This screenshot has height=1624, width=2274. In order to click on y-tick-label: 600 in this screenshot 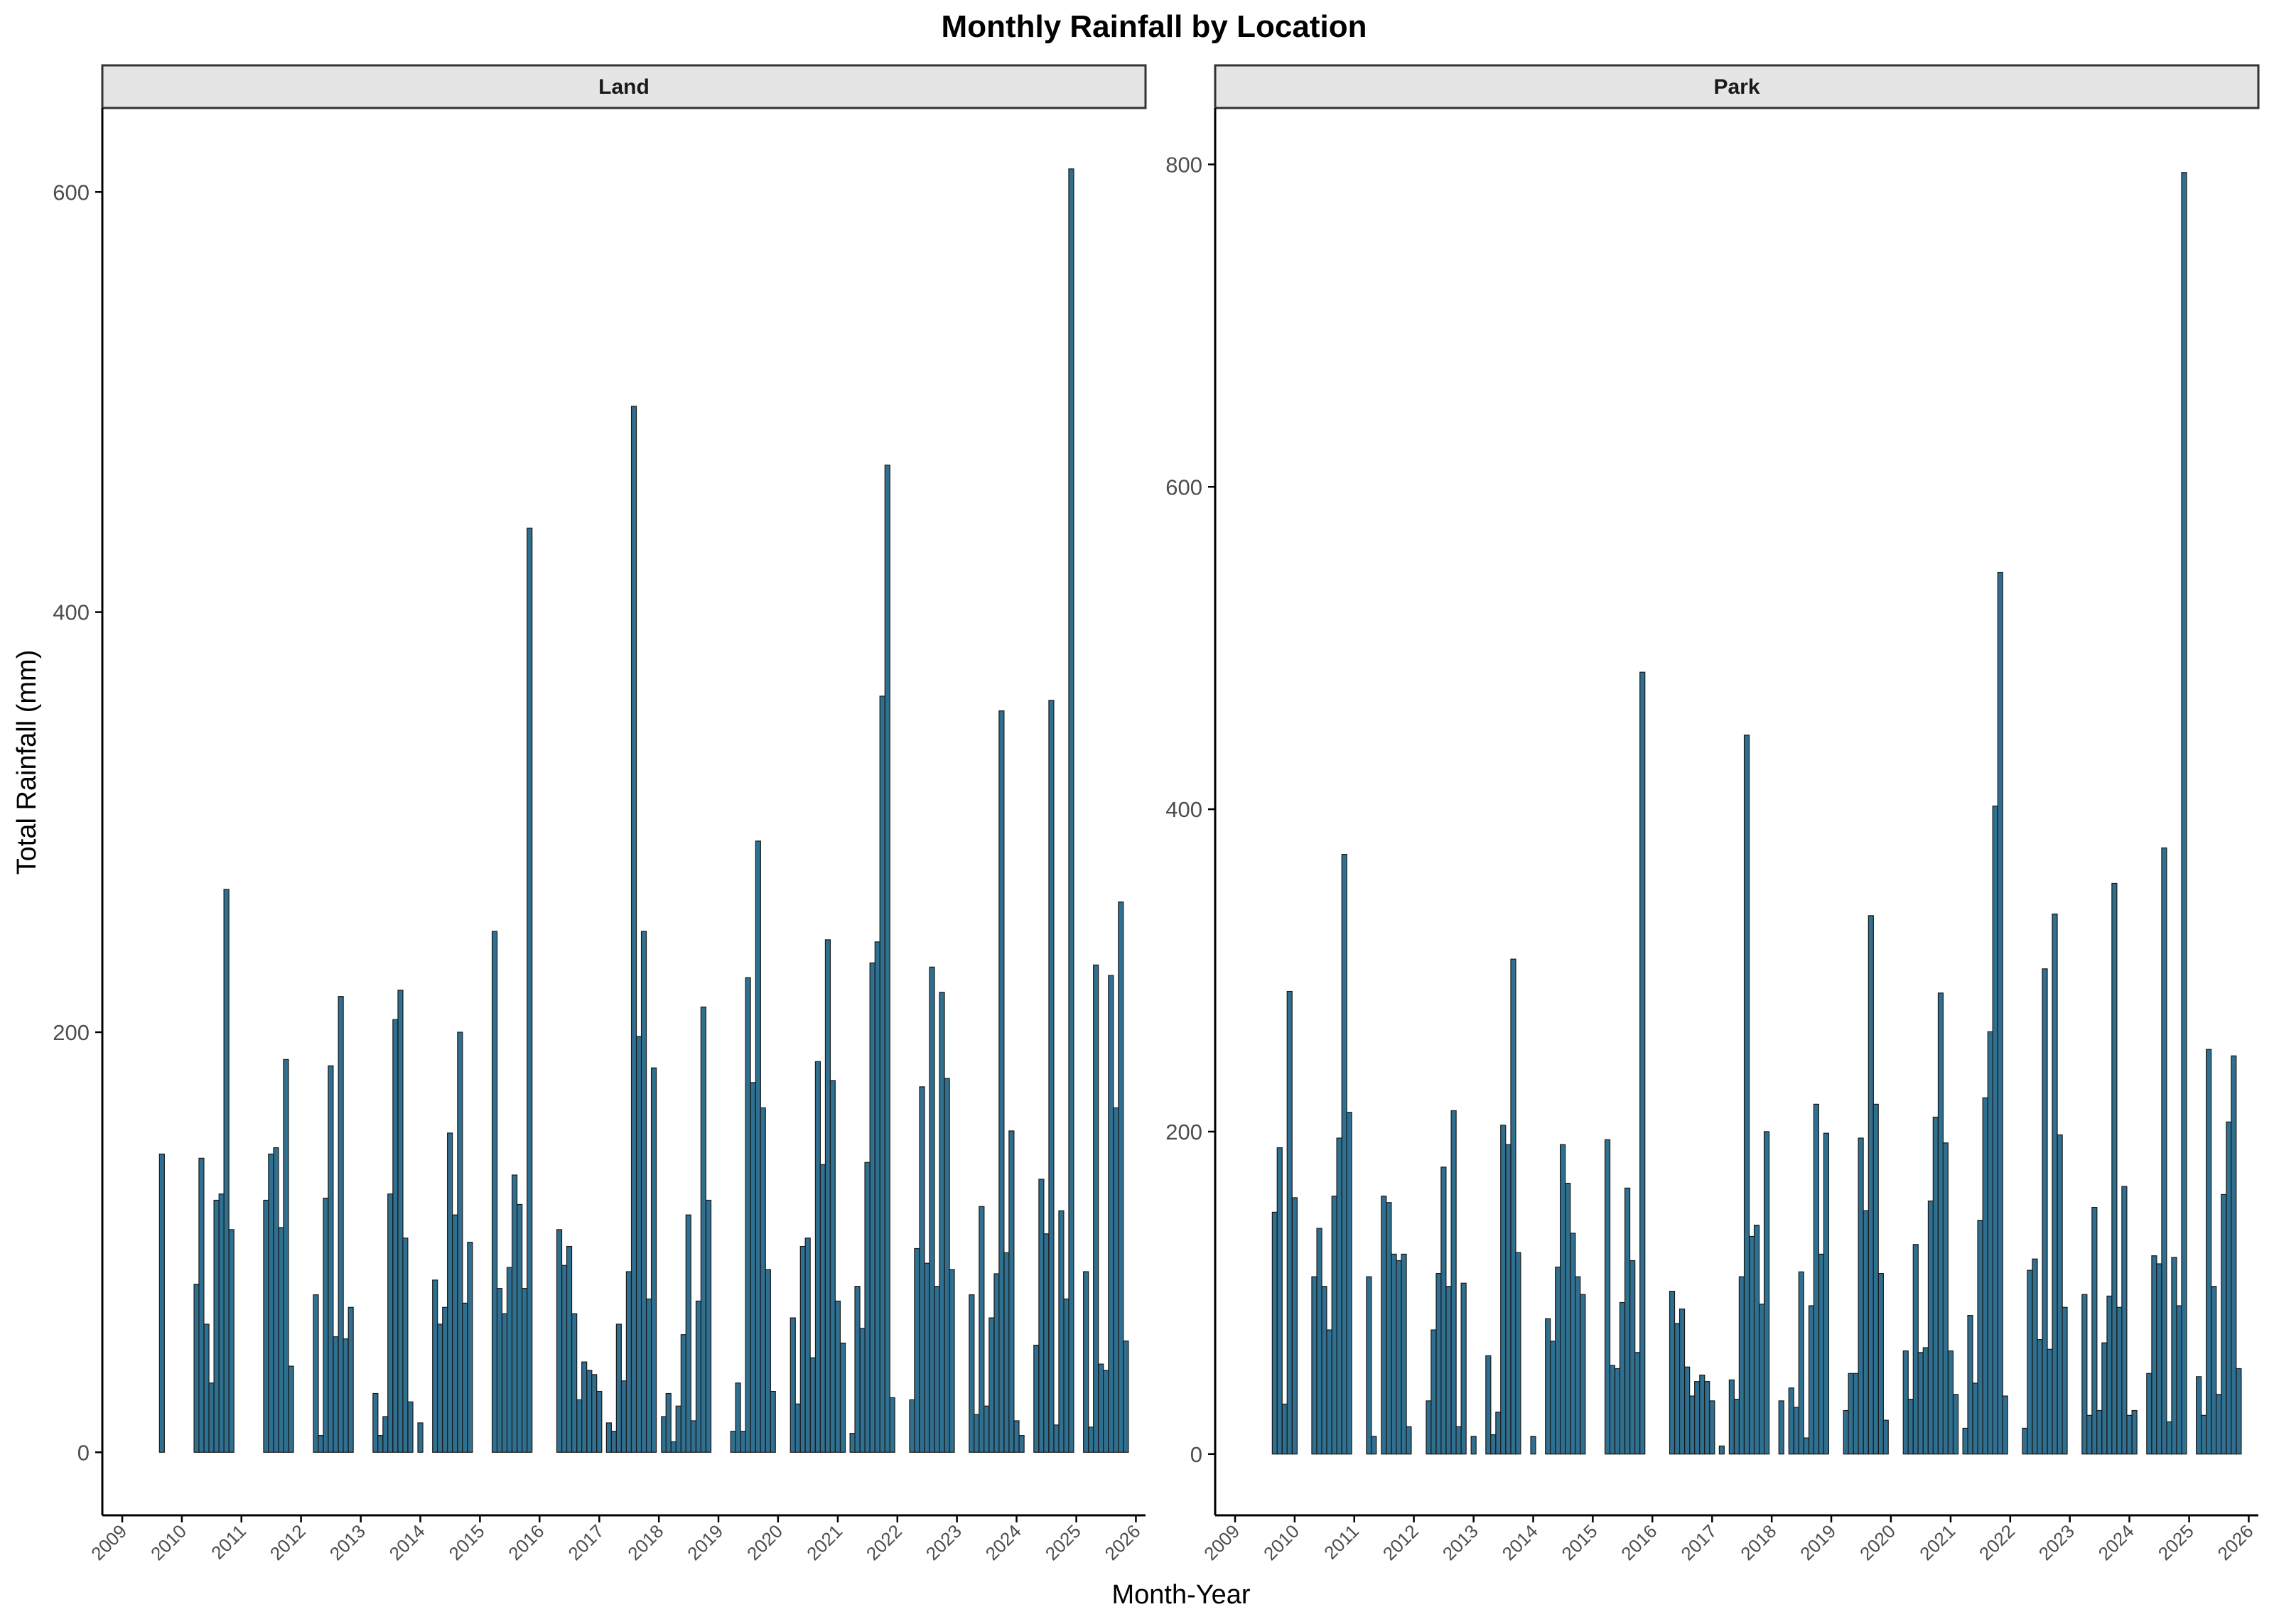, I will do `click(71, 193)`.